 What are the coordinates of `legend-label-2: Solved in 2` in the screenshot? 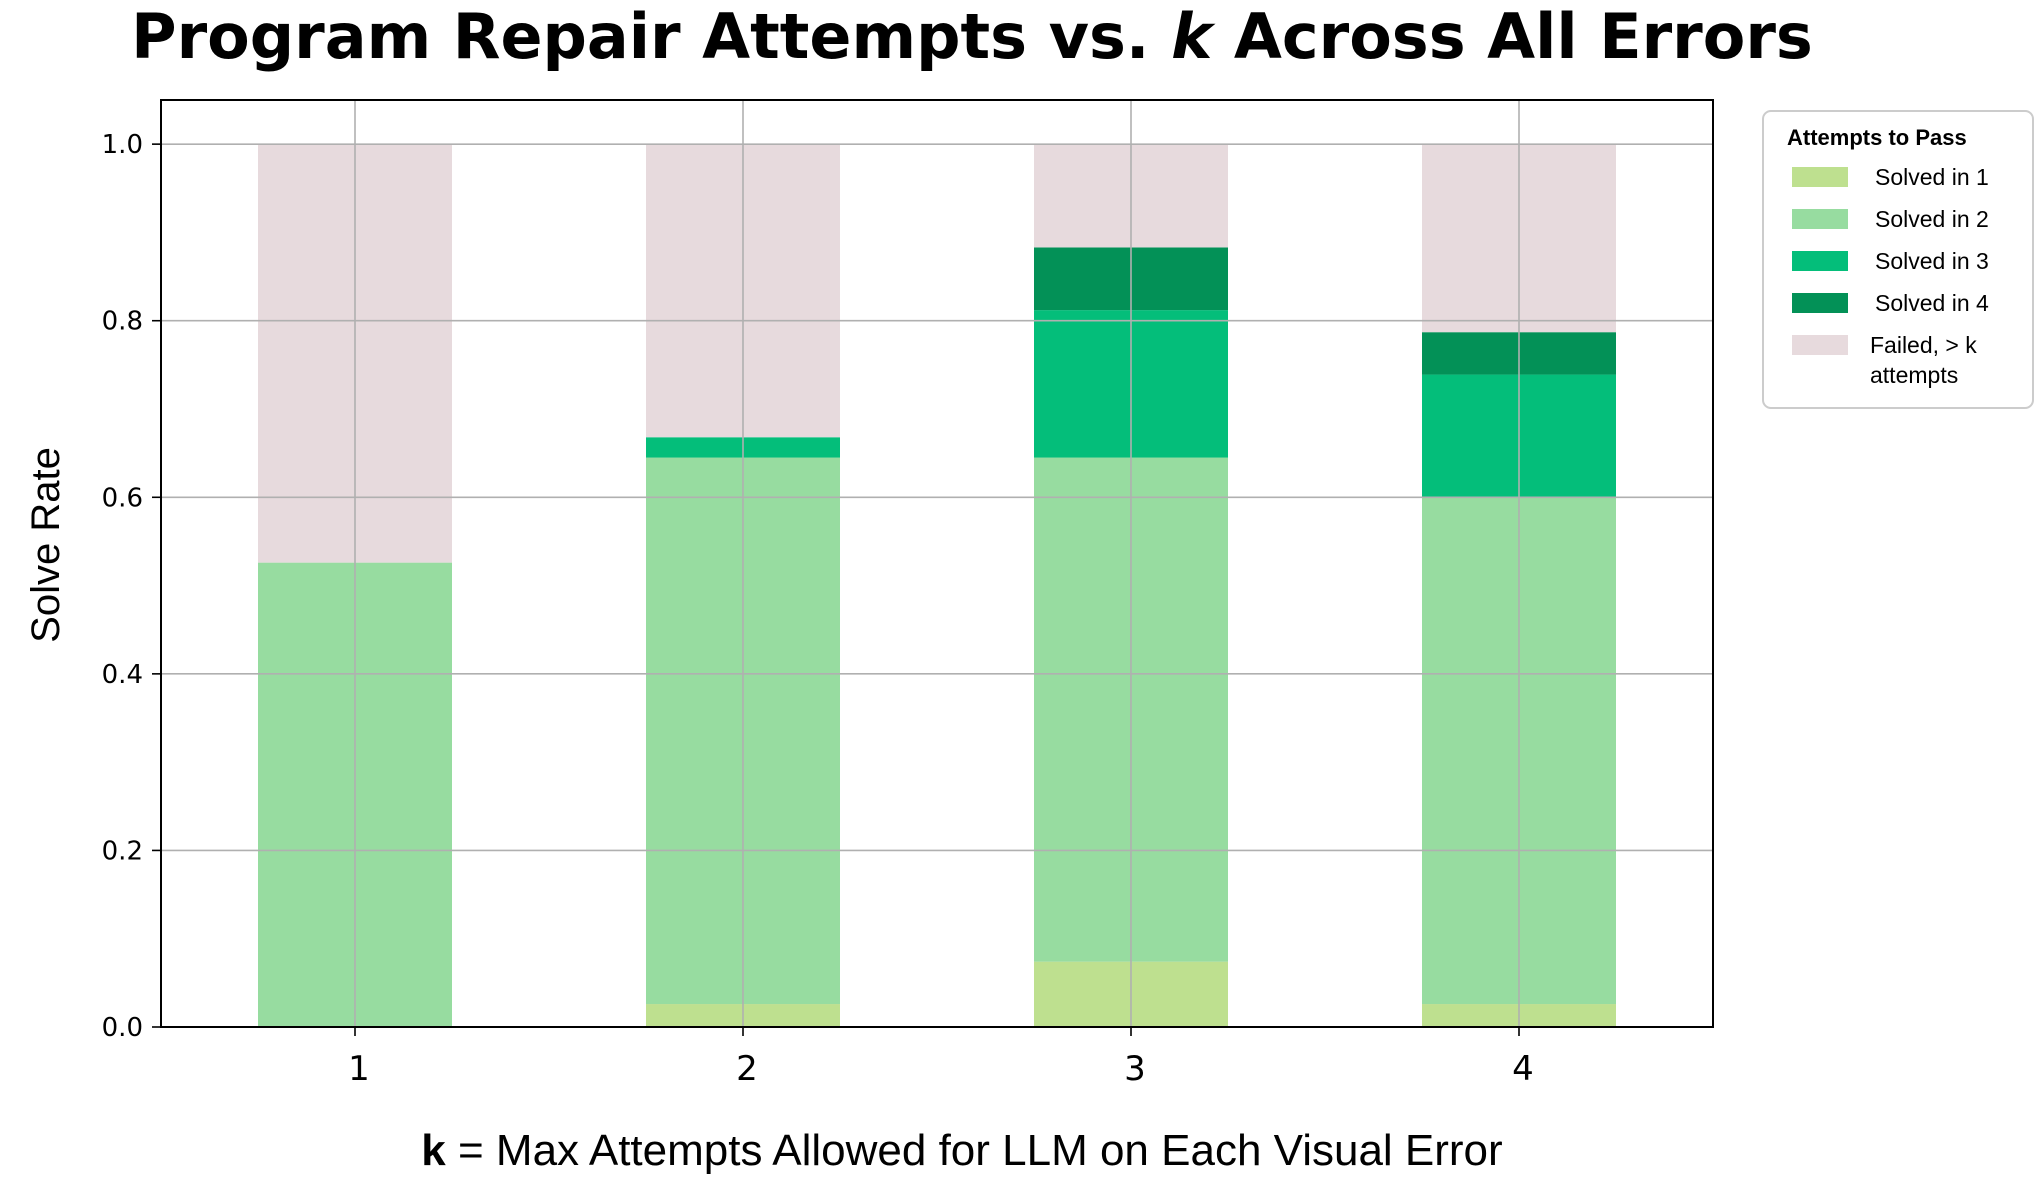 It's located at (1932, 219).